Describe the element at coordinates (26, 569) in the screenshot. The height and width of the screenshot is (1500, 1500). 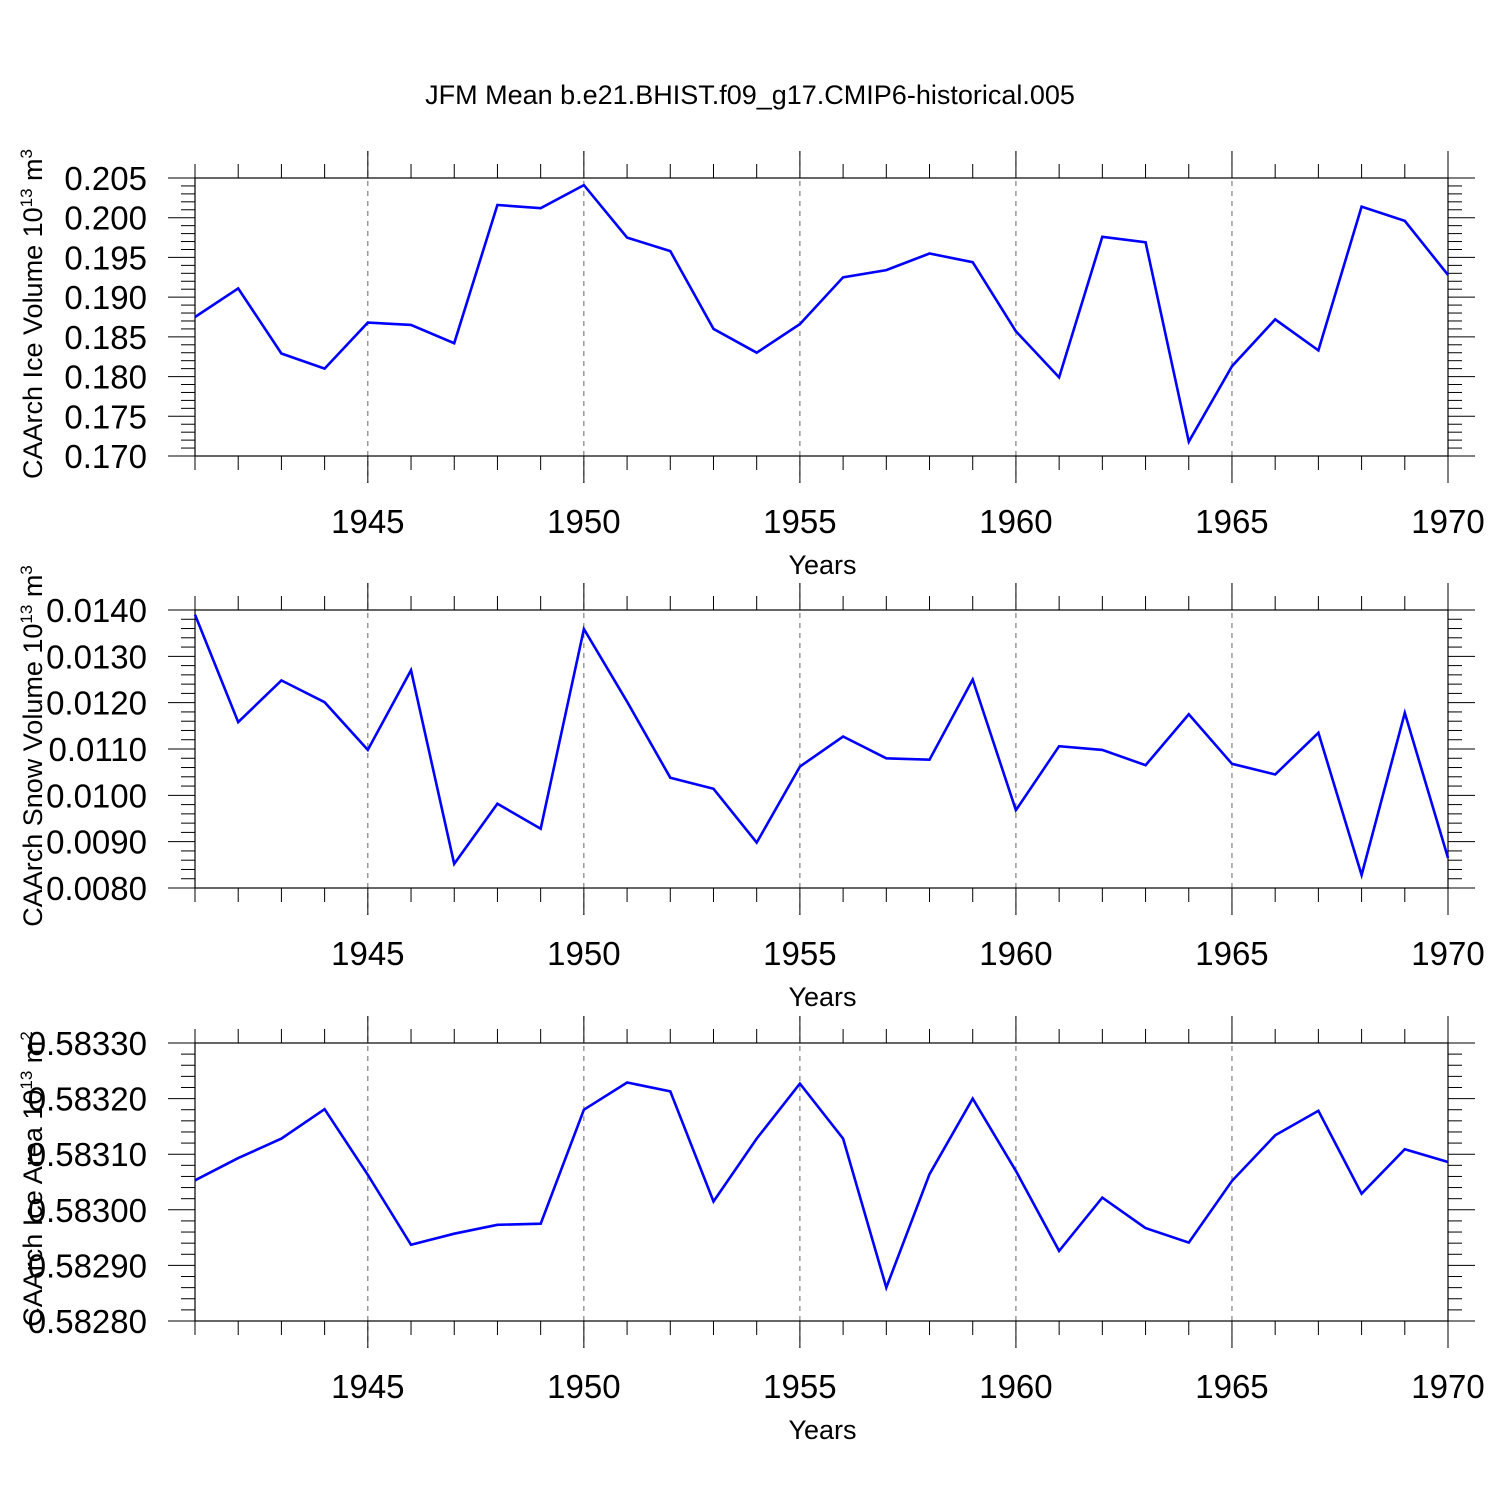
I see `y-axis-label-superscript: 3` at that location.